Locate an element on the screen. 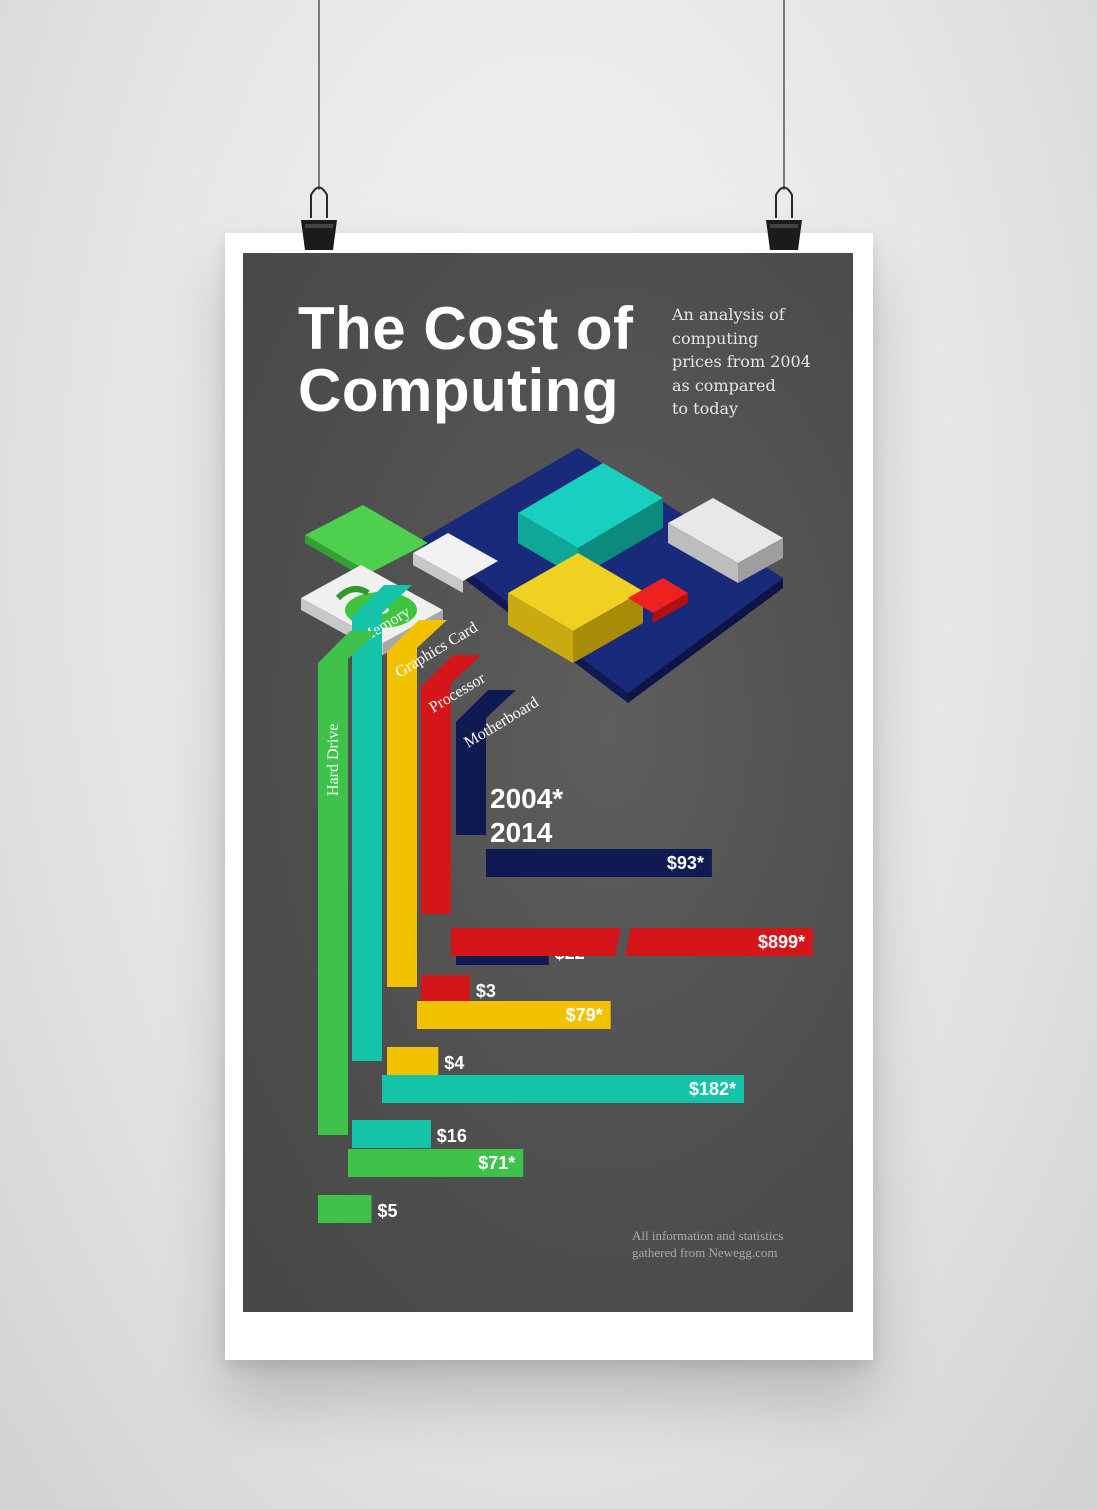 This screenshot has width=1097, height=1509. footnote-line: gathered from Newegg.com is located at coordinates (705, 1252).